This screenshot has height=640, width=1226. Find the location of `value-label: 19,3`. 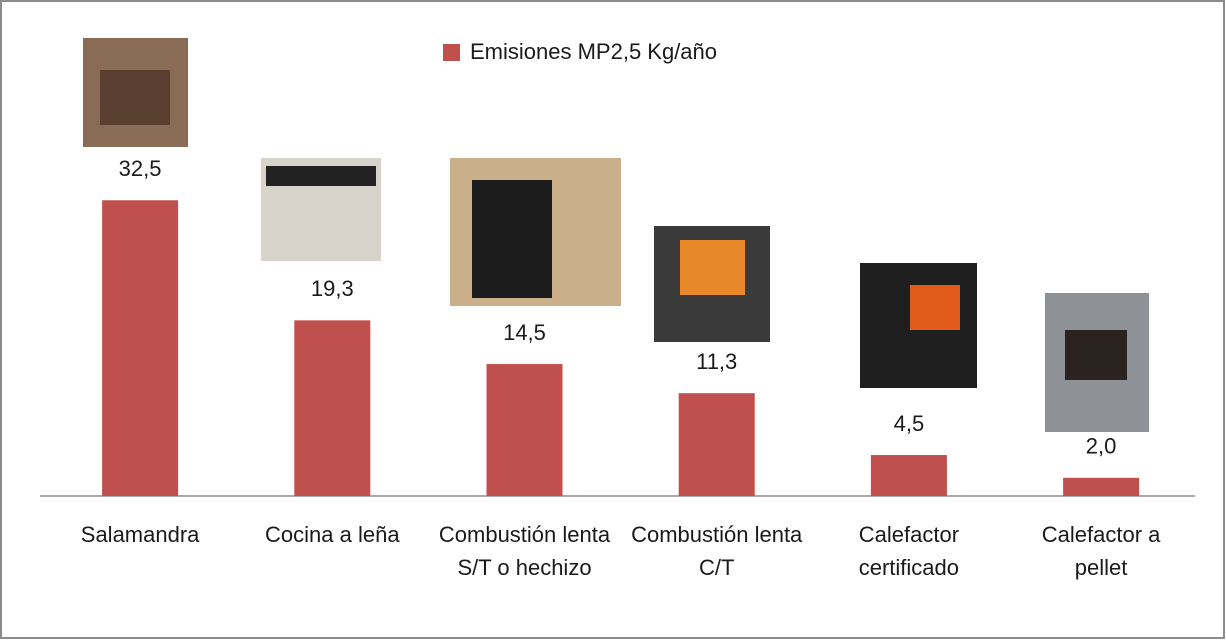

value-label: 19,3 is located at coordinates (332, 288).